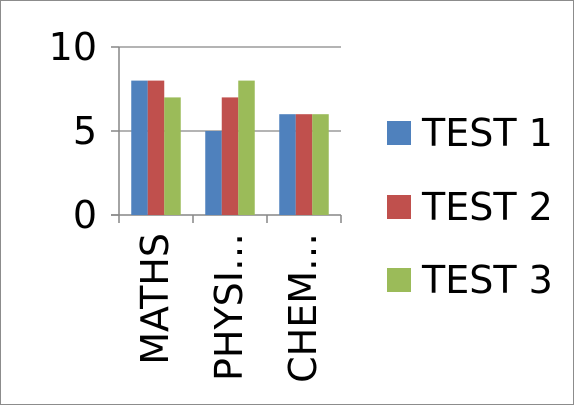 Image resolution: width=574 pixels, height=406 pixels. What do you see at coordinates (487, 280) in the screenshot?
I see `legend-label: TEST 3` at bounding box center [487, 280].